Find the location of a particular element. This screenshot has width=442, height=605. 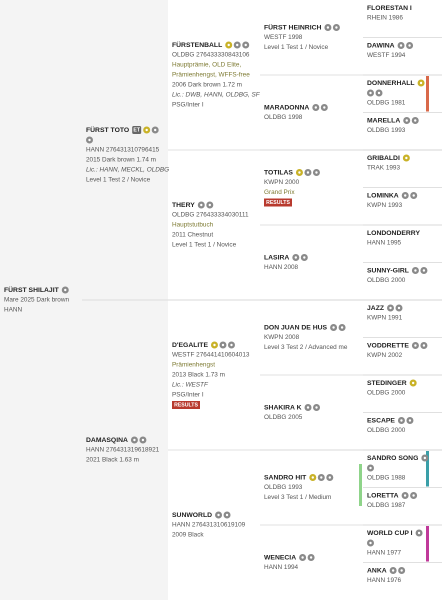

horse-name: MARADONNA is located at coordinates (286, 107).